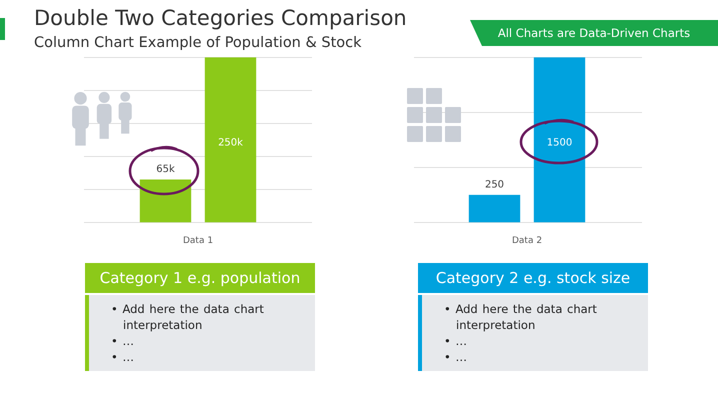  Describe the element at coordinates (220, 18) in the screenshot. I see `chart-title: Double Two Categories Comparison` at that location.